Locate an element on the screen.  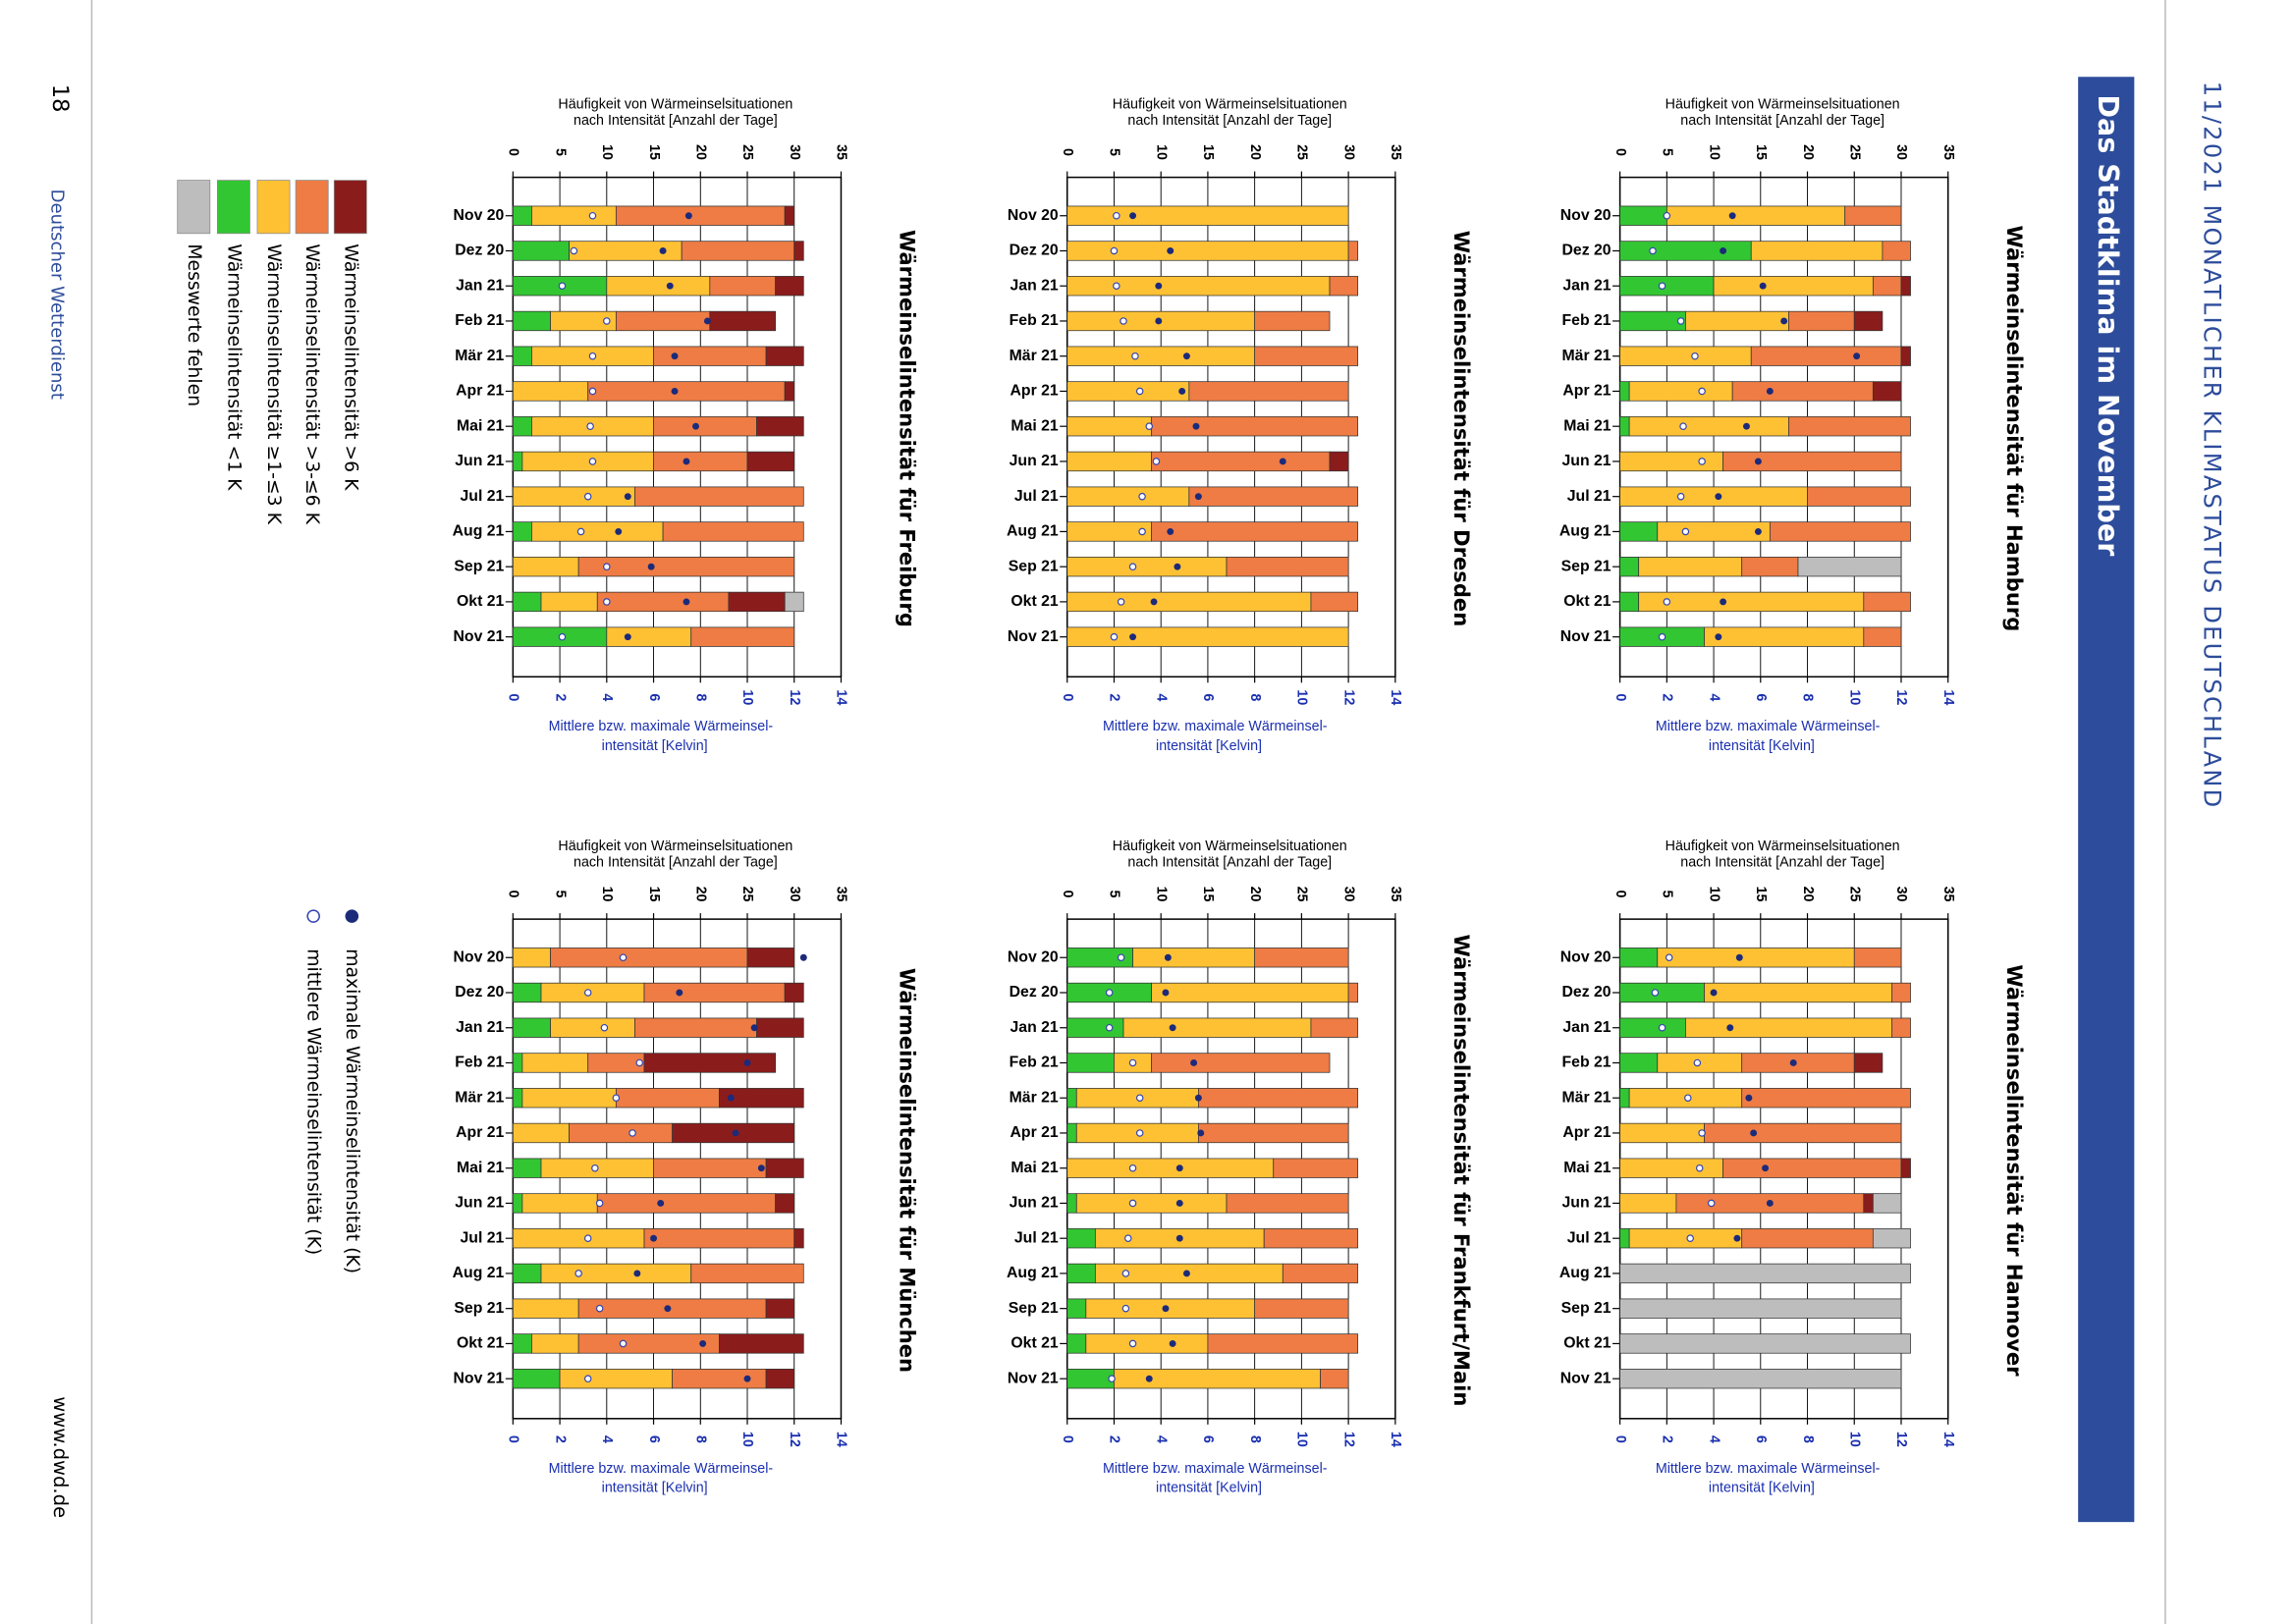
x2-tick-label: 4 is located at coordinates (607, 1439).